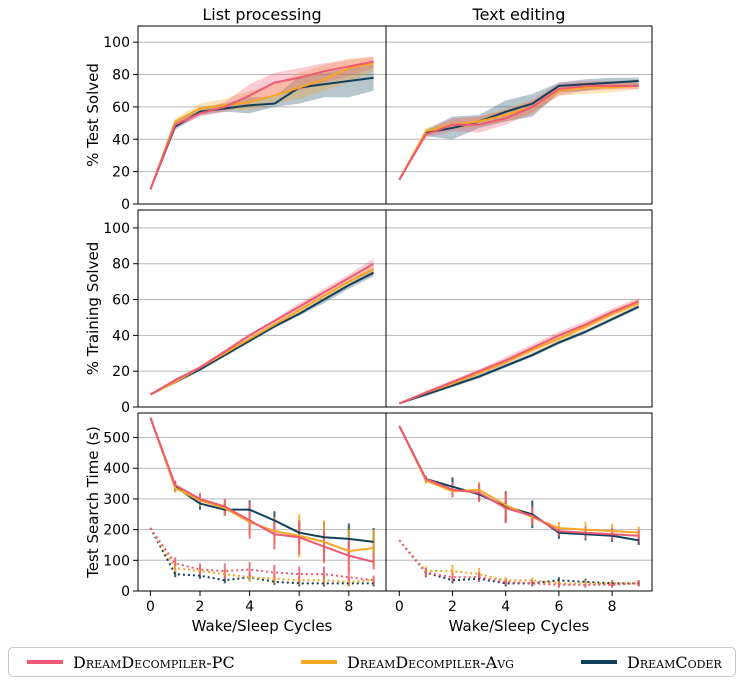 This screenshot has height=681, width=738. I want to click on y-tick-label: 300, so click(116, 500).